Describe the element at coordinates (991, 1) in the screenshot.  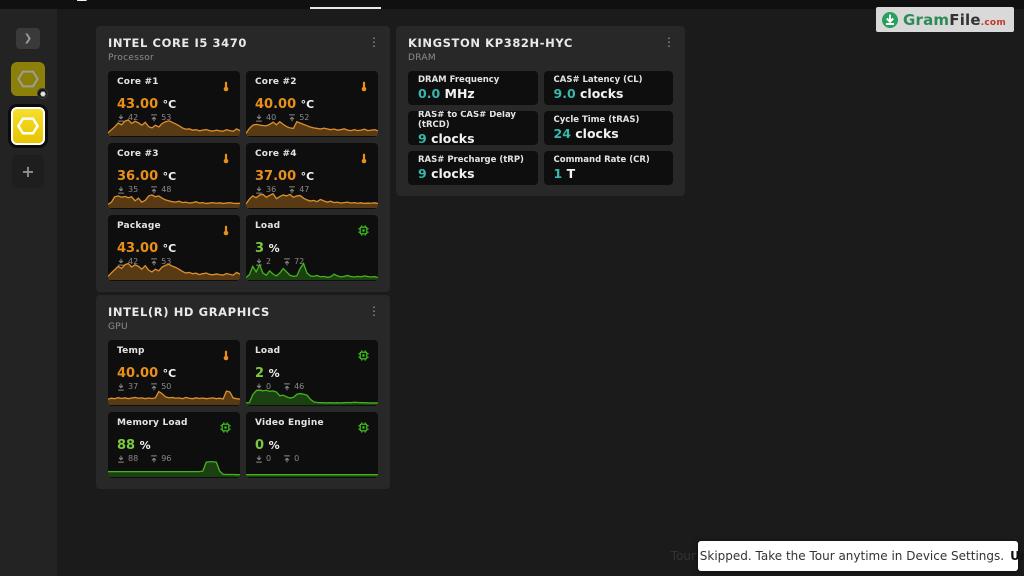
I see `popout-icon` at that location.